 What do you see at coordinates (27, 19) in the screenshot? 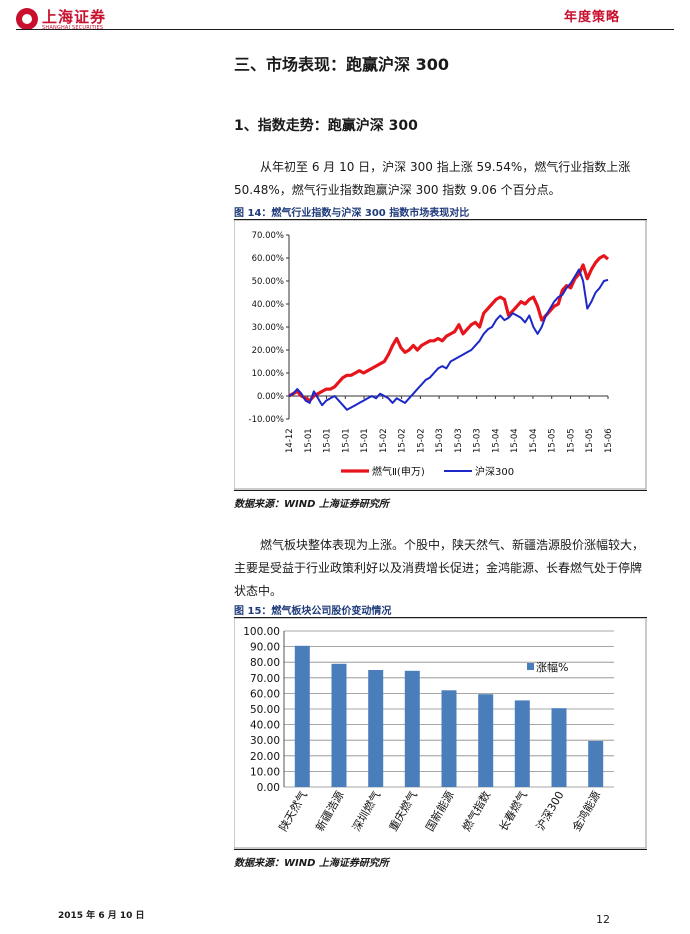
I see `logo-icon` at bounding box center [27, 19].